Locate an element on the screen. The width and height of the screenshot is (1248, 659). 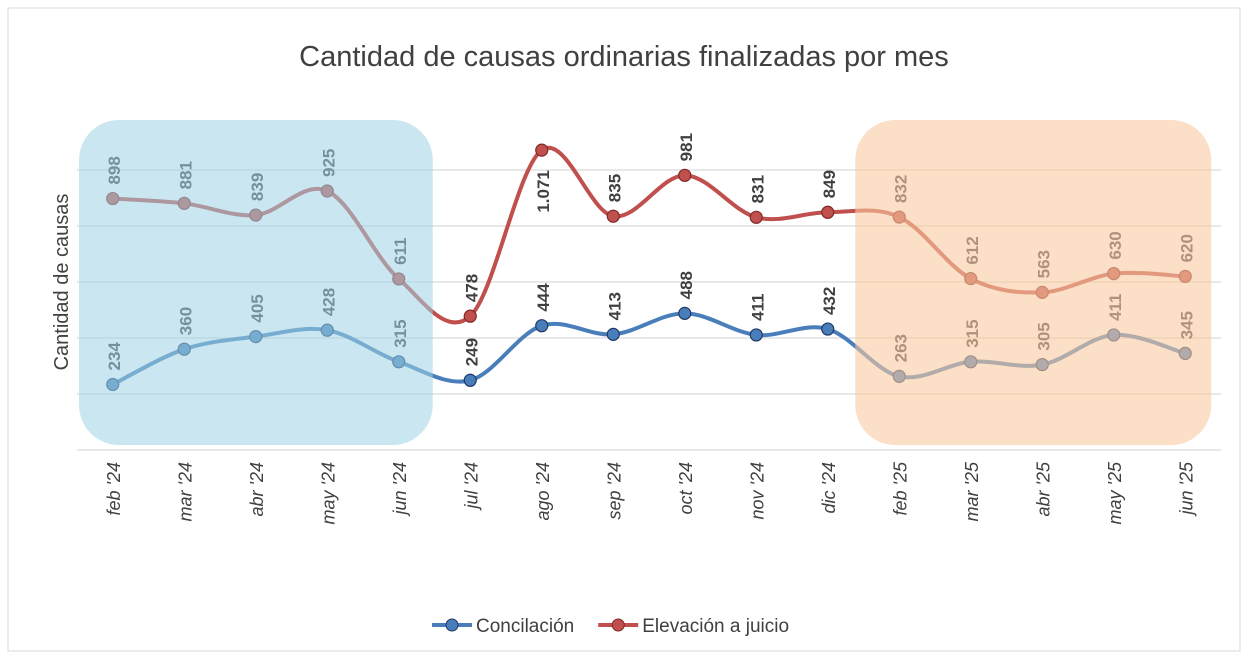
x-tick-label: nov '24 is located at coordinates (757, 490).